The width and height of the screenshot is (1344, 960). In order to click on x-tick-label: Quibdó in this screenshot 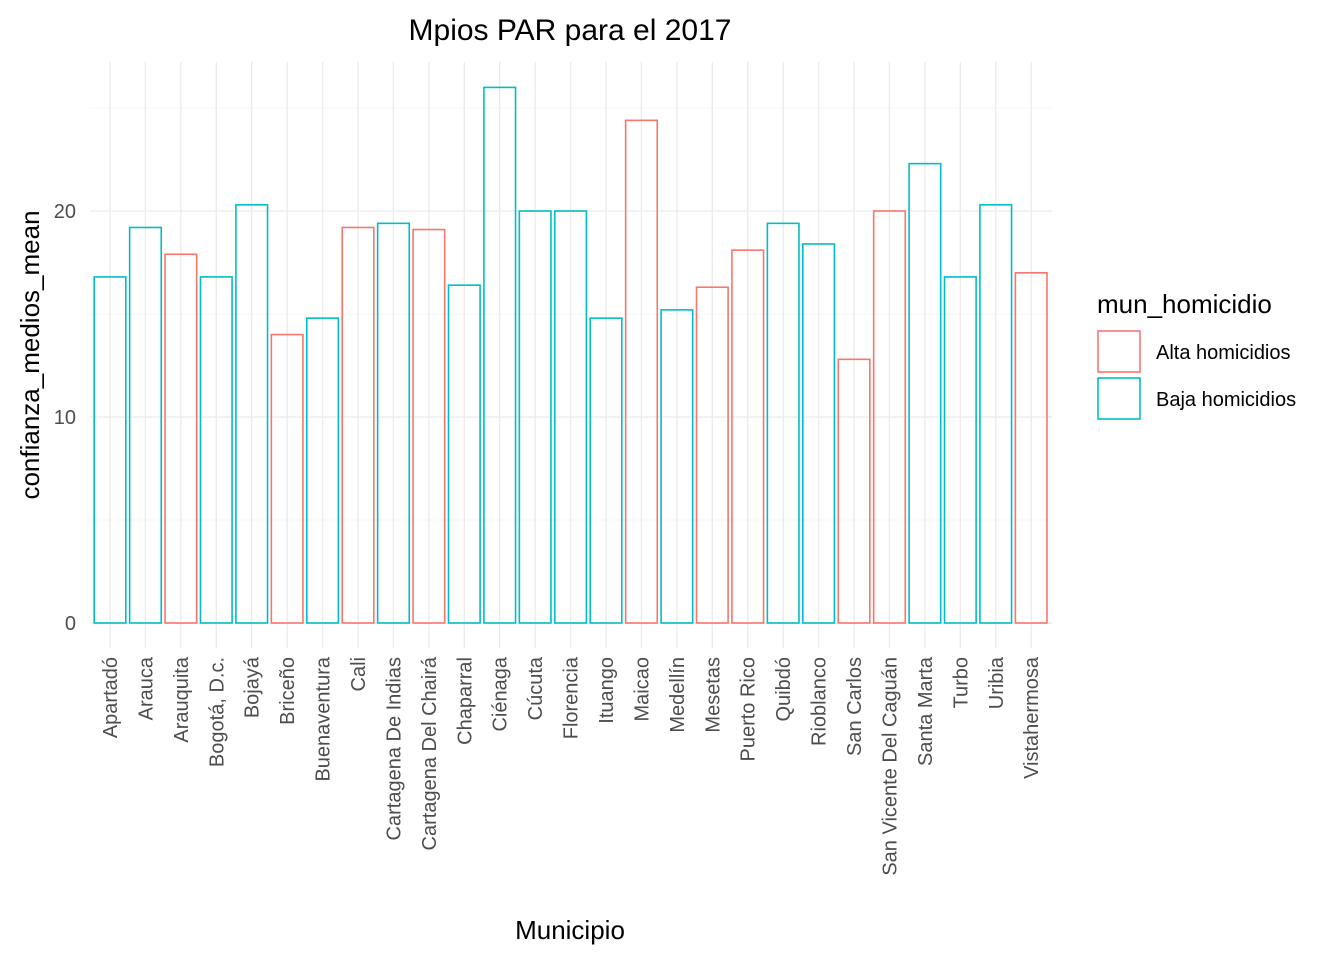, I will do `click(784, 689)`.